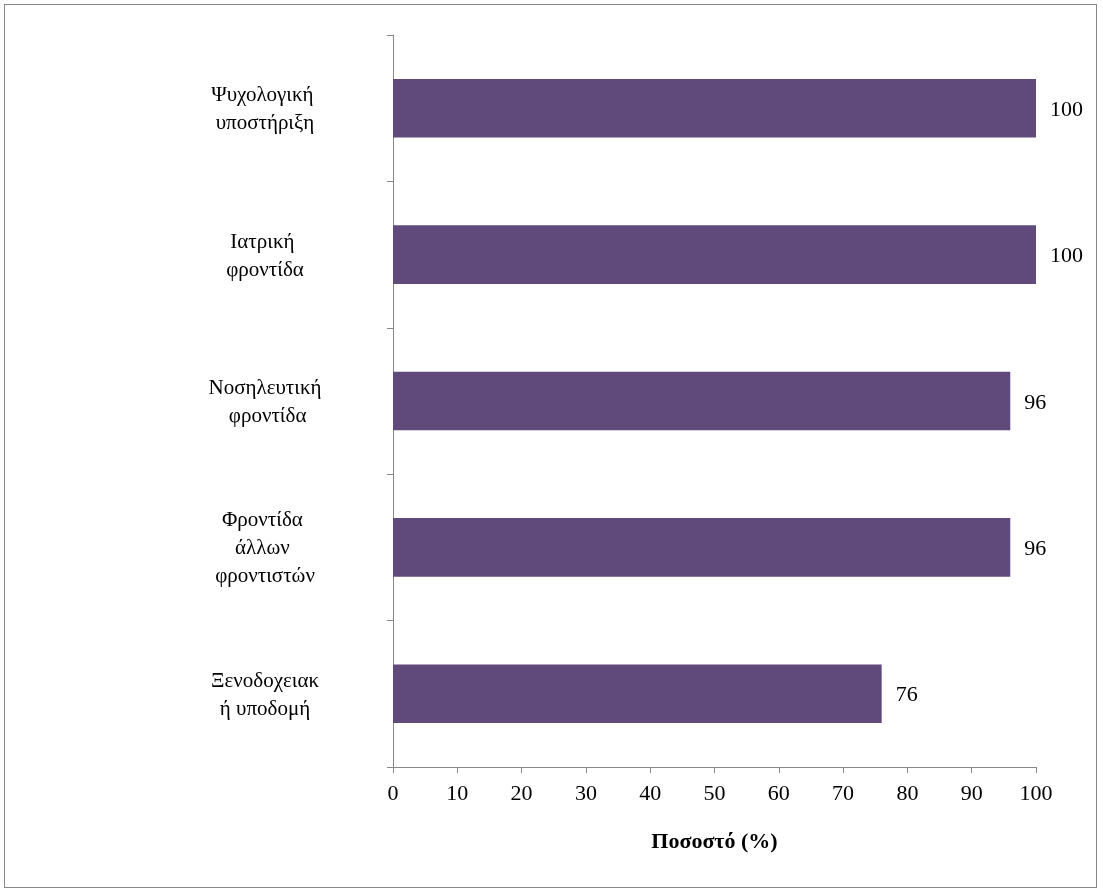 This screenshot has width=1103, height=894. What do you see at coordinates (265, 254) in the screenshot?
I see `y-tick-label: Ιατρική φροντίδα` at bounding box center [265, 254].